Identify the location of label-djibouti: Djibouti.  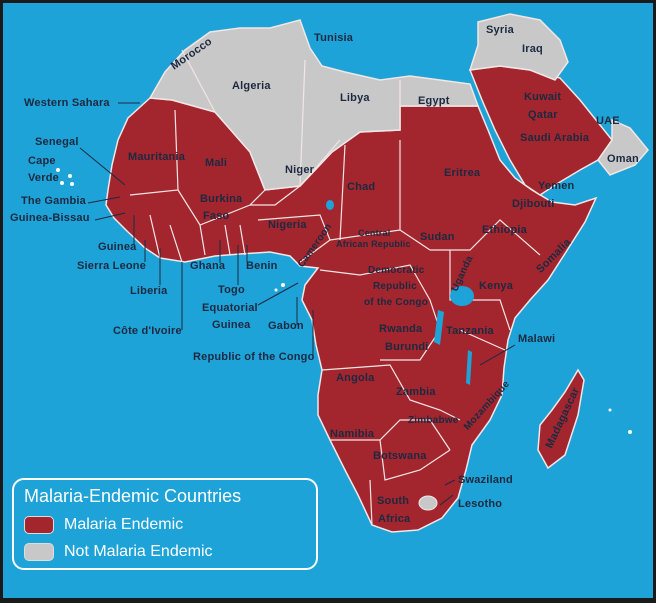
(533, 204).